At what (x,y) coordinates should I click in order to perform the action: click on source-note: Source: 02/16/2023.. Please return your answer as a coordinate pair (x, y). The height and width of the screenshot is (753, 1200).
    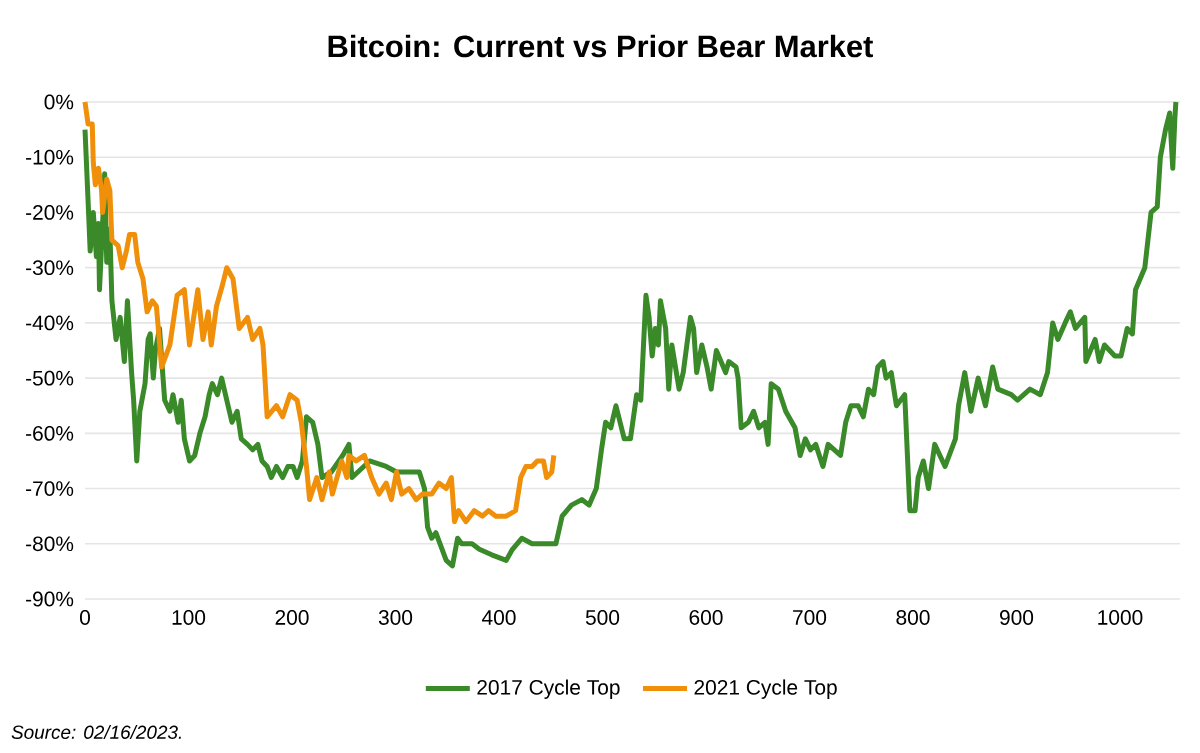
    Looking at the image, I should click on (96, 732).